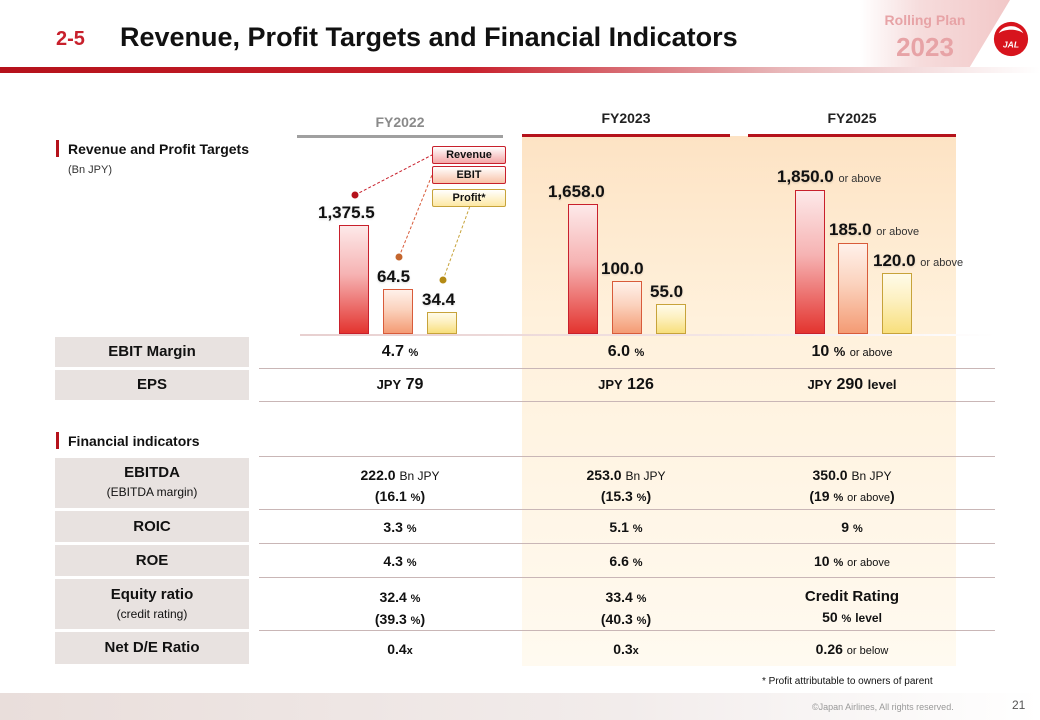  I want to click on bar-fy2023-revenue, so click(583, 269).